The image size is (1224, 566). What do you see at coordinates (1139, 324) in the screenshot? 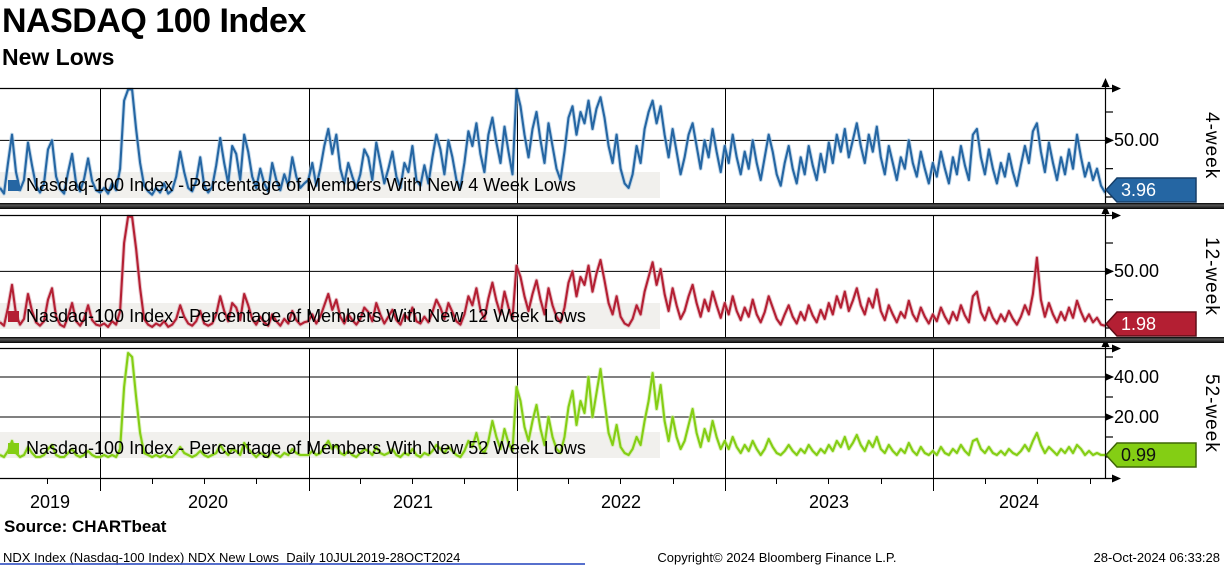
I see `last-value-flag-12-week: 1.98` at bounding box center [1139, 324].